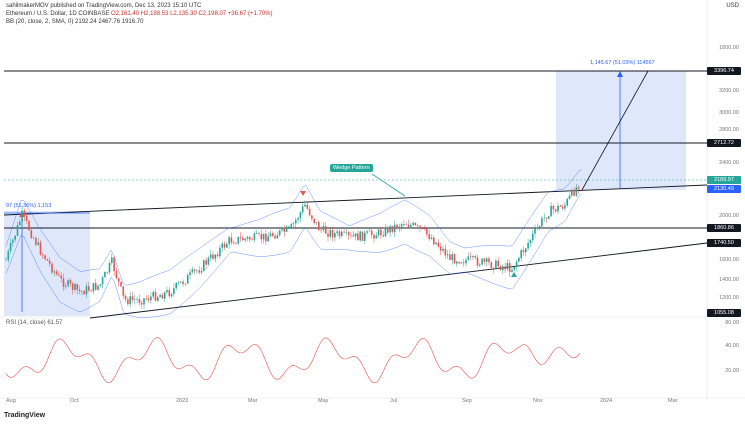  I want to click on axis-tick: 2800.00, so click(729, 130).